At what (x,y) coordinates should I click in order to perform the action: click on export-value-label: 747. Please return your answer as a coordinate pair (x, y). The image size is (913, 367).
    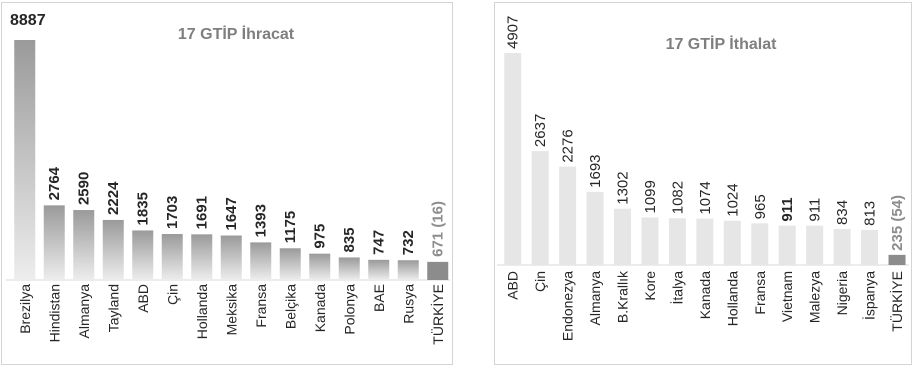
    Looking at the image, I should click on (379, 242).